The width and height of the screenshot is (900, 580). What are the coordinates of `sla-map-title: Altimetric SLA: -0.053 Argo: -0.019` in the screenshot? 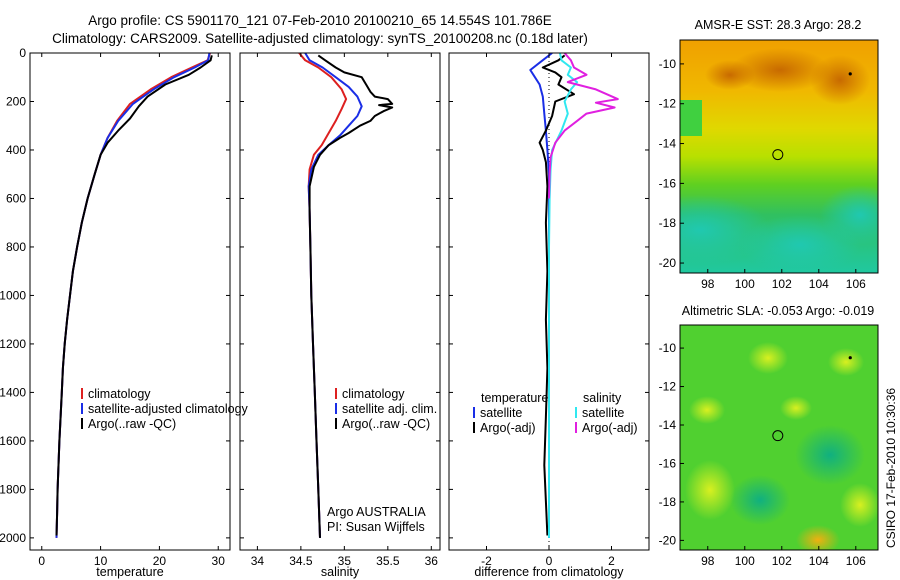 It's located at (778, 311).